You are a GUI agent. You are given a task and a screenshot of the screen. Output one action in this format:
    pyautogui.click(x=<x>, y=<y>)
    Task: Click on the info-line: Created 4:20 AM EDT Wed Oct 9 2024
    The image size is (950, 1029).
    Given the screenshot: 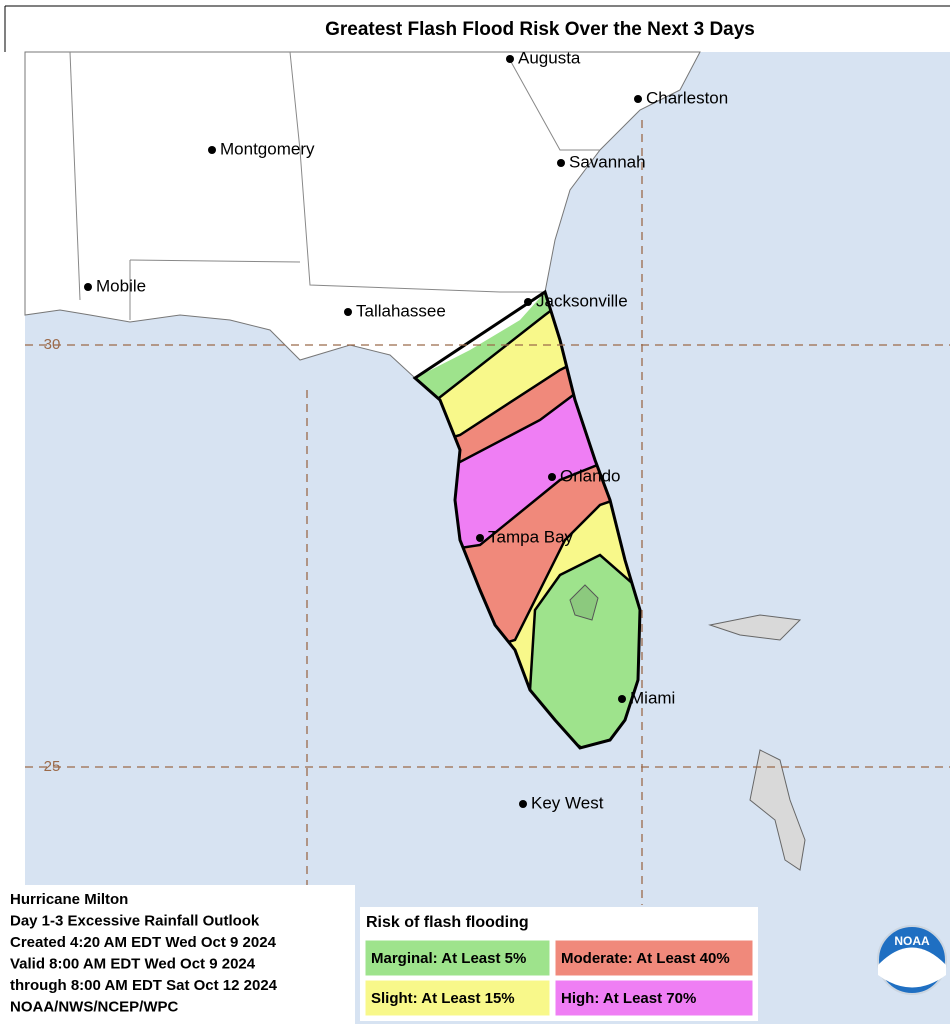 What is the action you would take?
    pyautogui.click(x=143, y=942)
    